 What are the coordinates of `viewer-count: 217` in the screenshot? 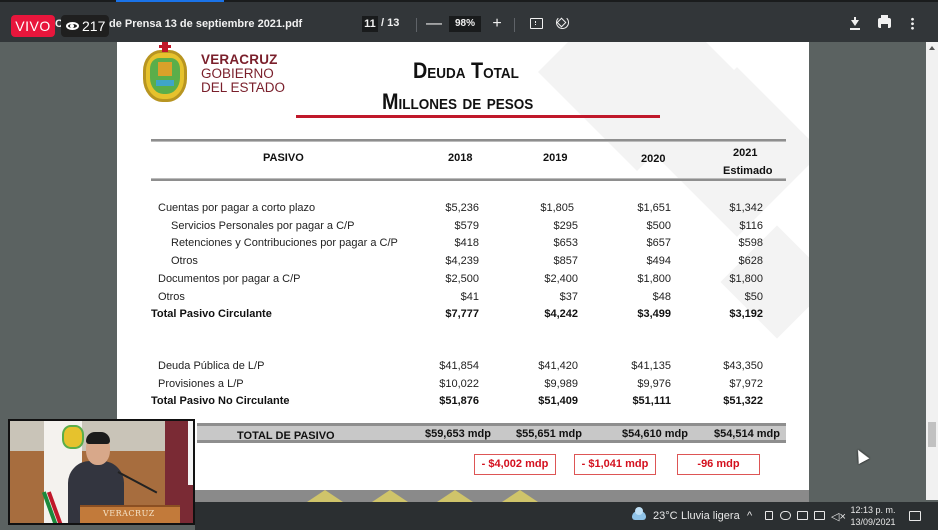 It's located at (94, 26).